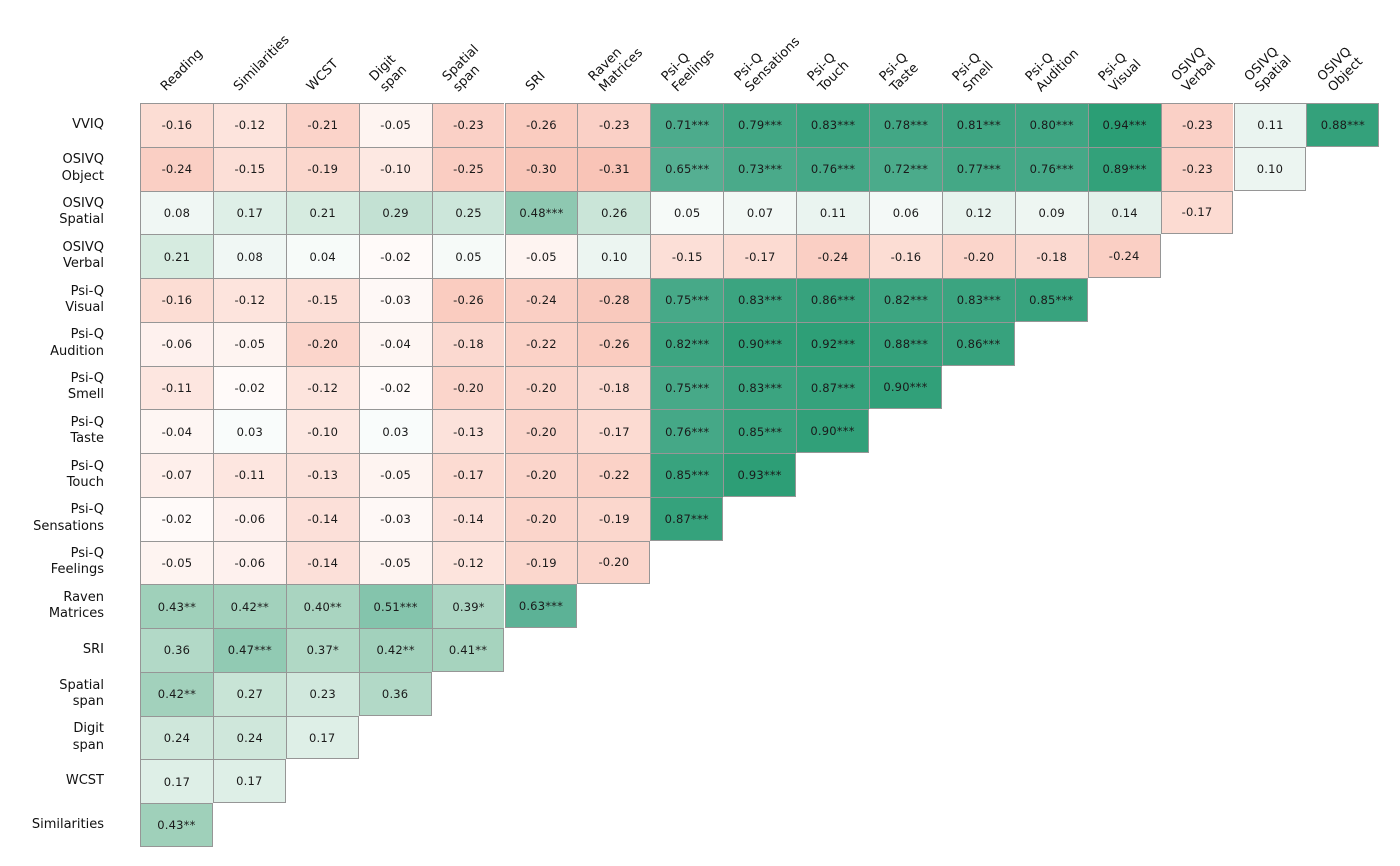 The width and height of the screenshot is (1400, 866). What do you see at coordinates (1120, 72) in the screenshot?
I see `column-label: Psi-Q Visual` at bounding box center [1120, 72].